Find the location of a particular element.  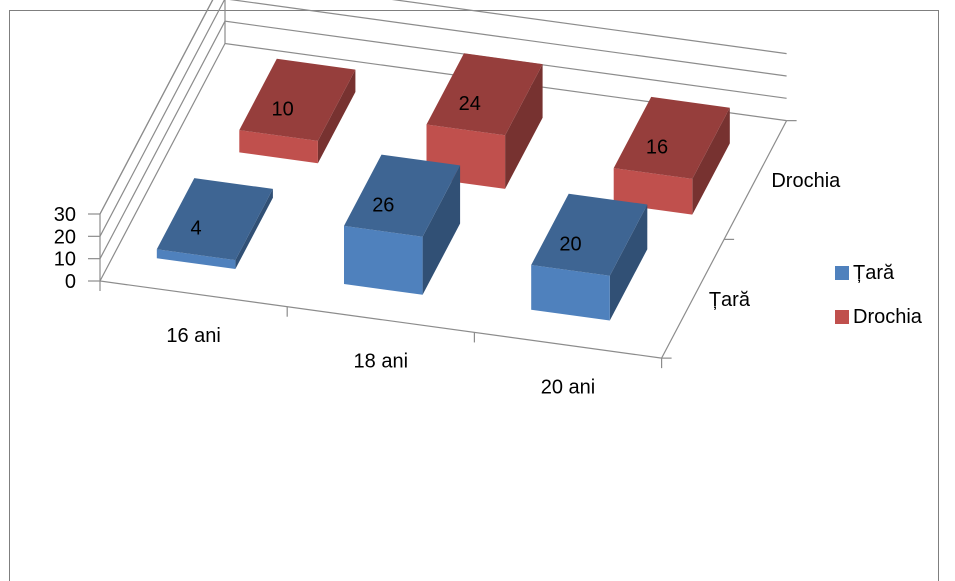

x-tick-label: 18 ani is located at coordinates (381, 362).